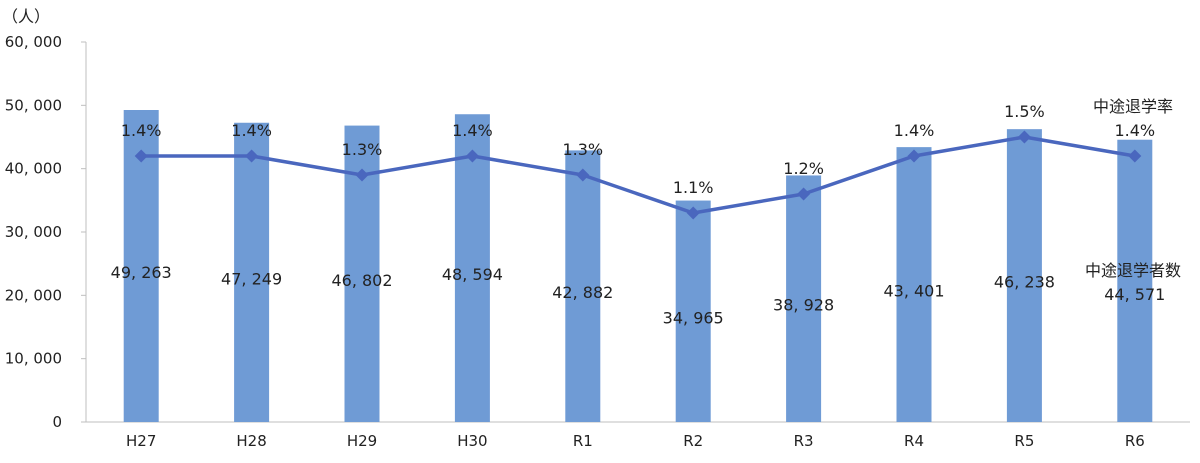  Describe the element at coordinates (803, 168) in the screenshot. I see `rate-value-label: 1.2%` at that location.